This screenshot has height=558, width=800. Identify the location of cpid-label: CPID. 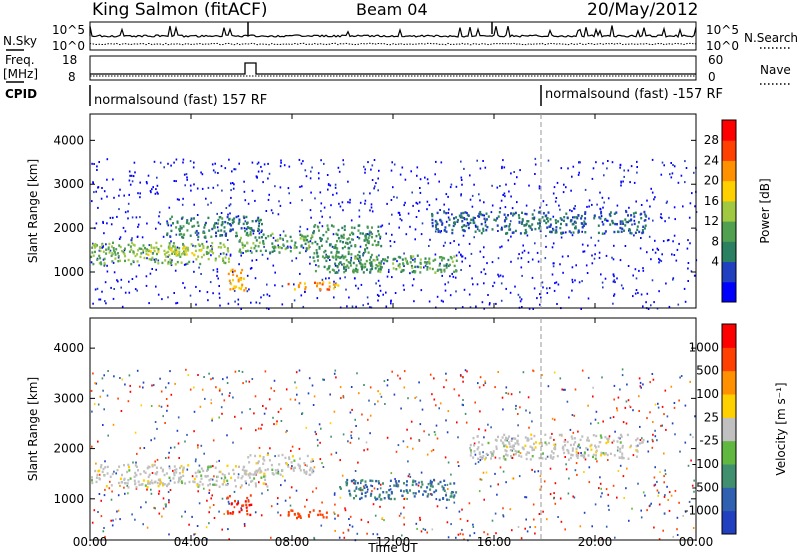
(21, 94).